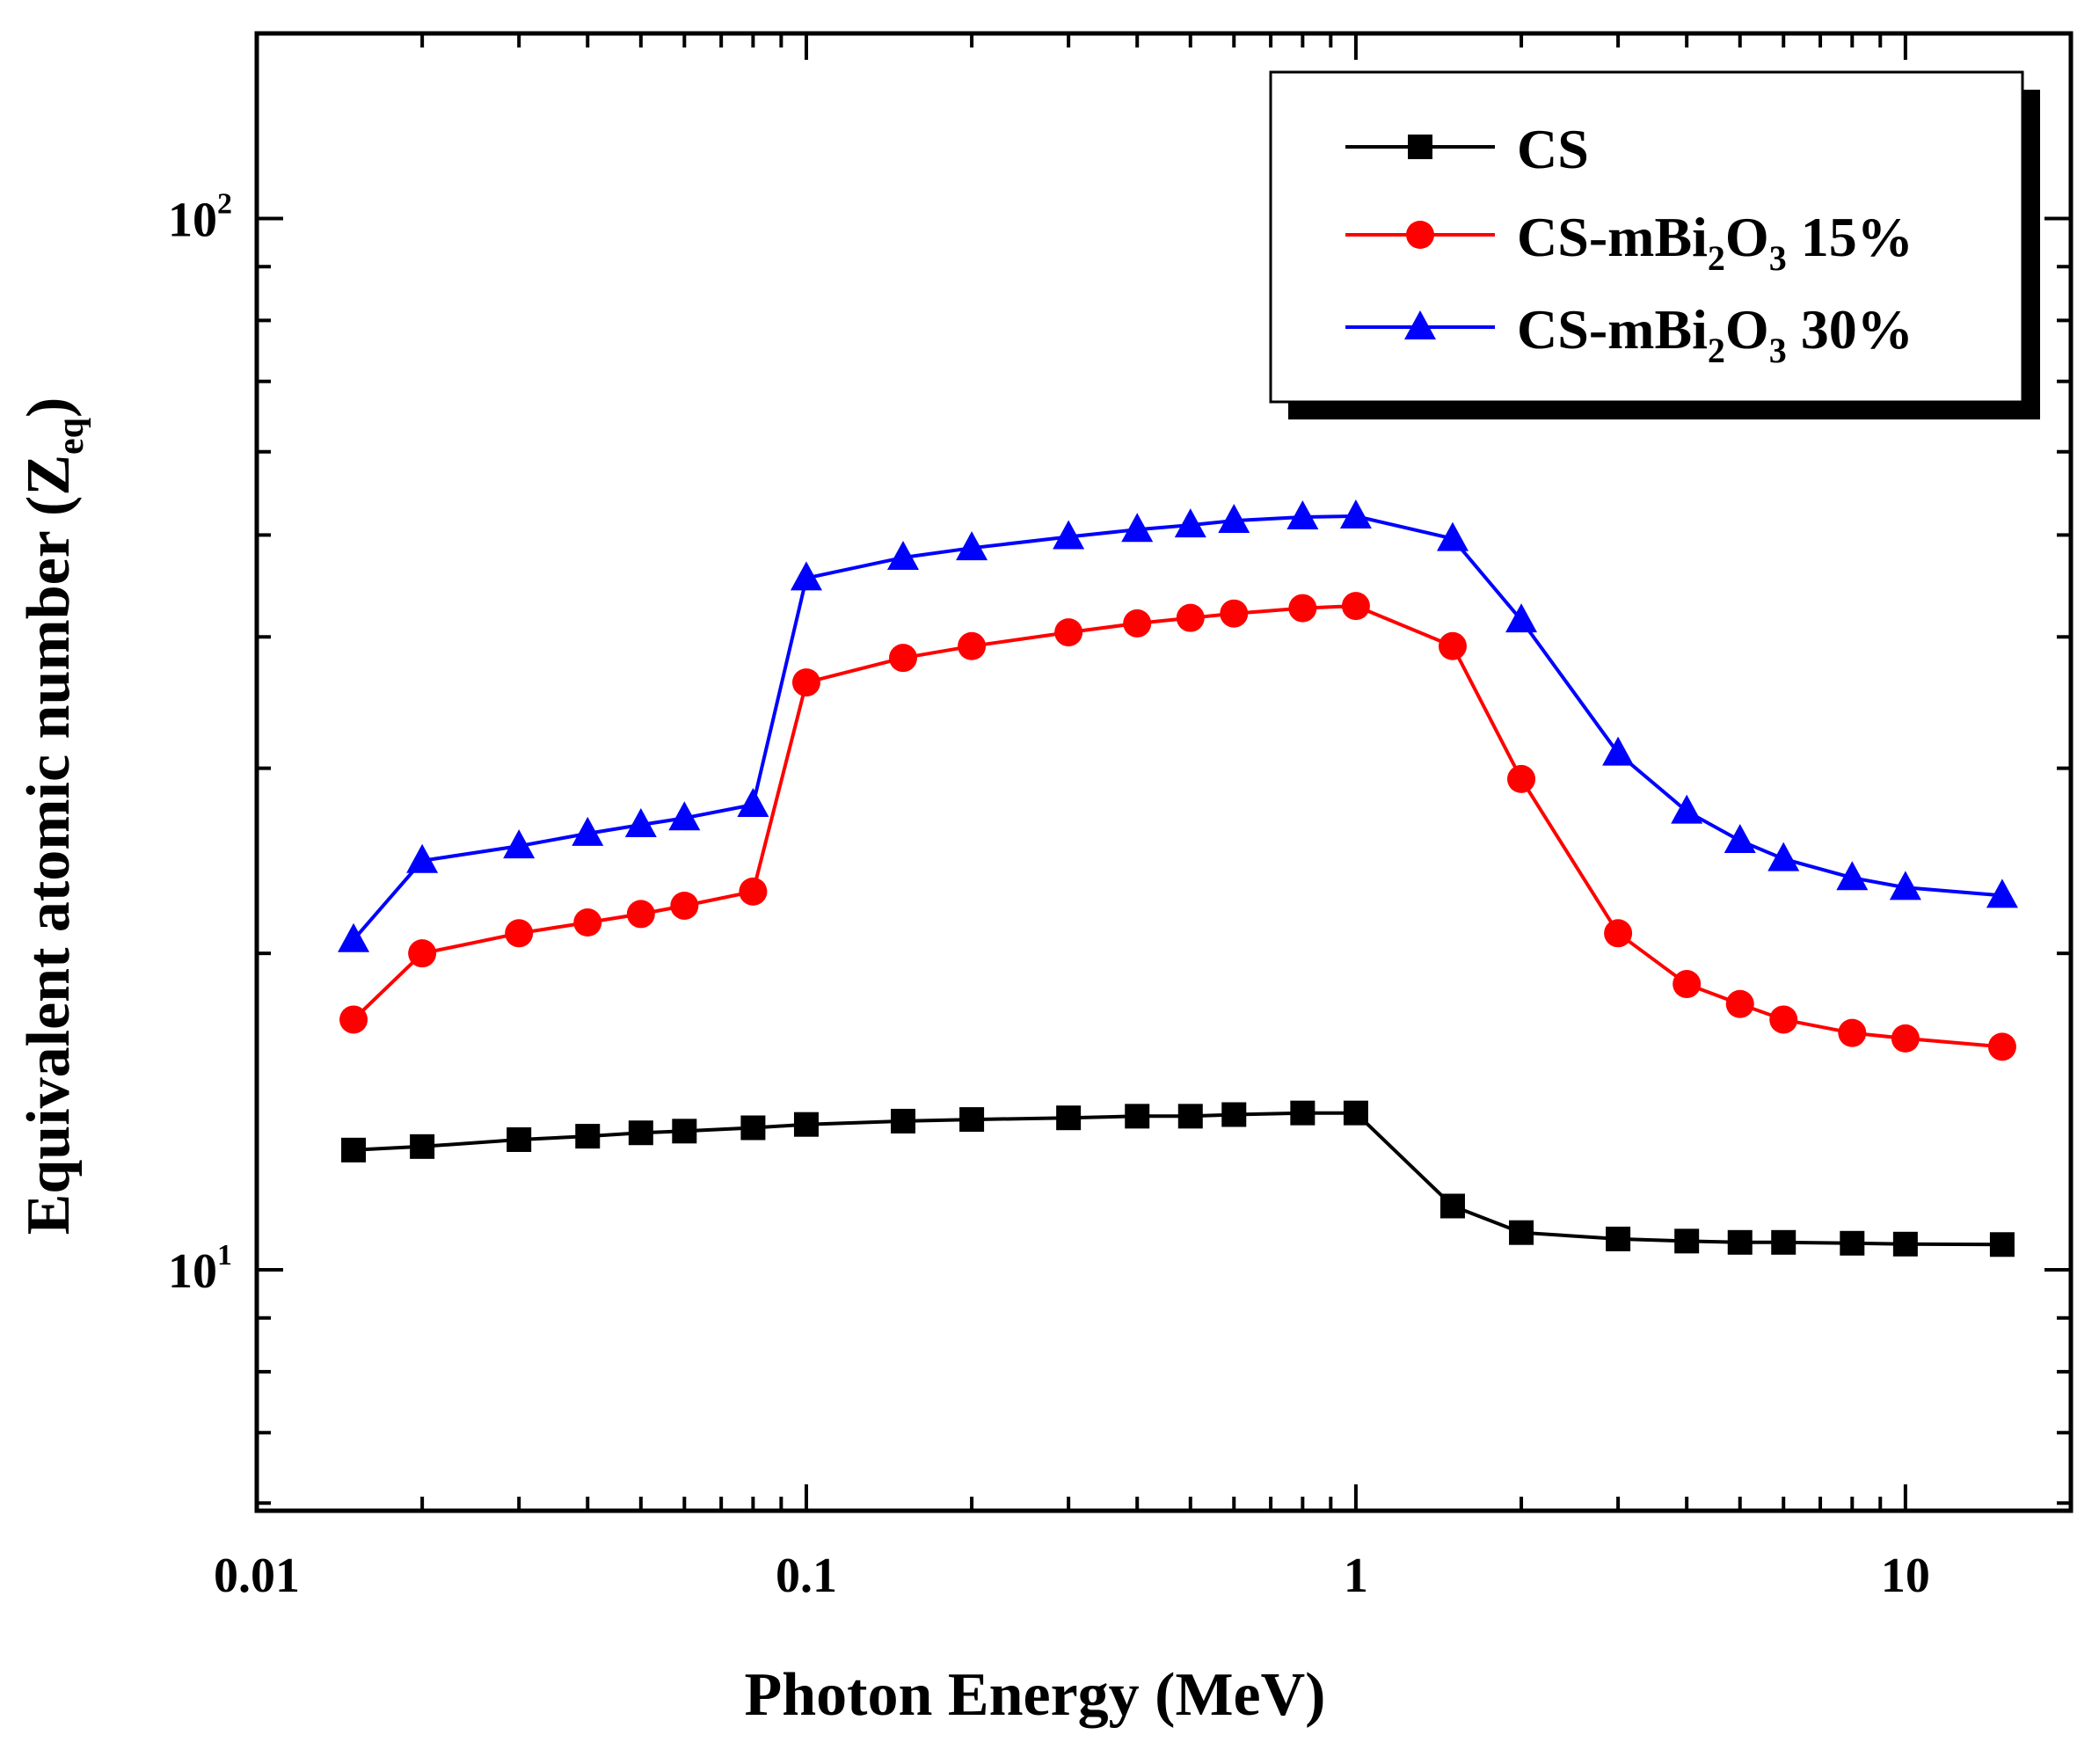  Describe the element at coordinates (807, 1576) in the screenshot. I see `x-tick-label: 0.1` at that location.